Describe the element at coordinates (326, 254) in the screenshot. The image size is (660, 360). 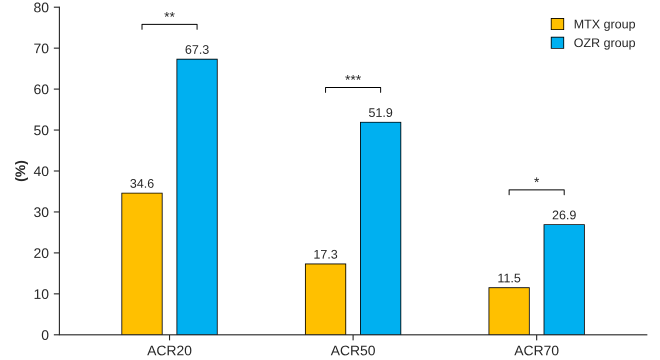
I see `data-label: 17.3` at that location.